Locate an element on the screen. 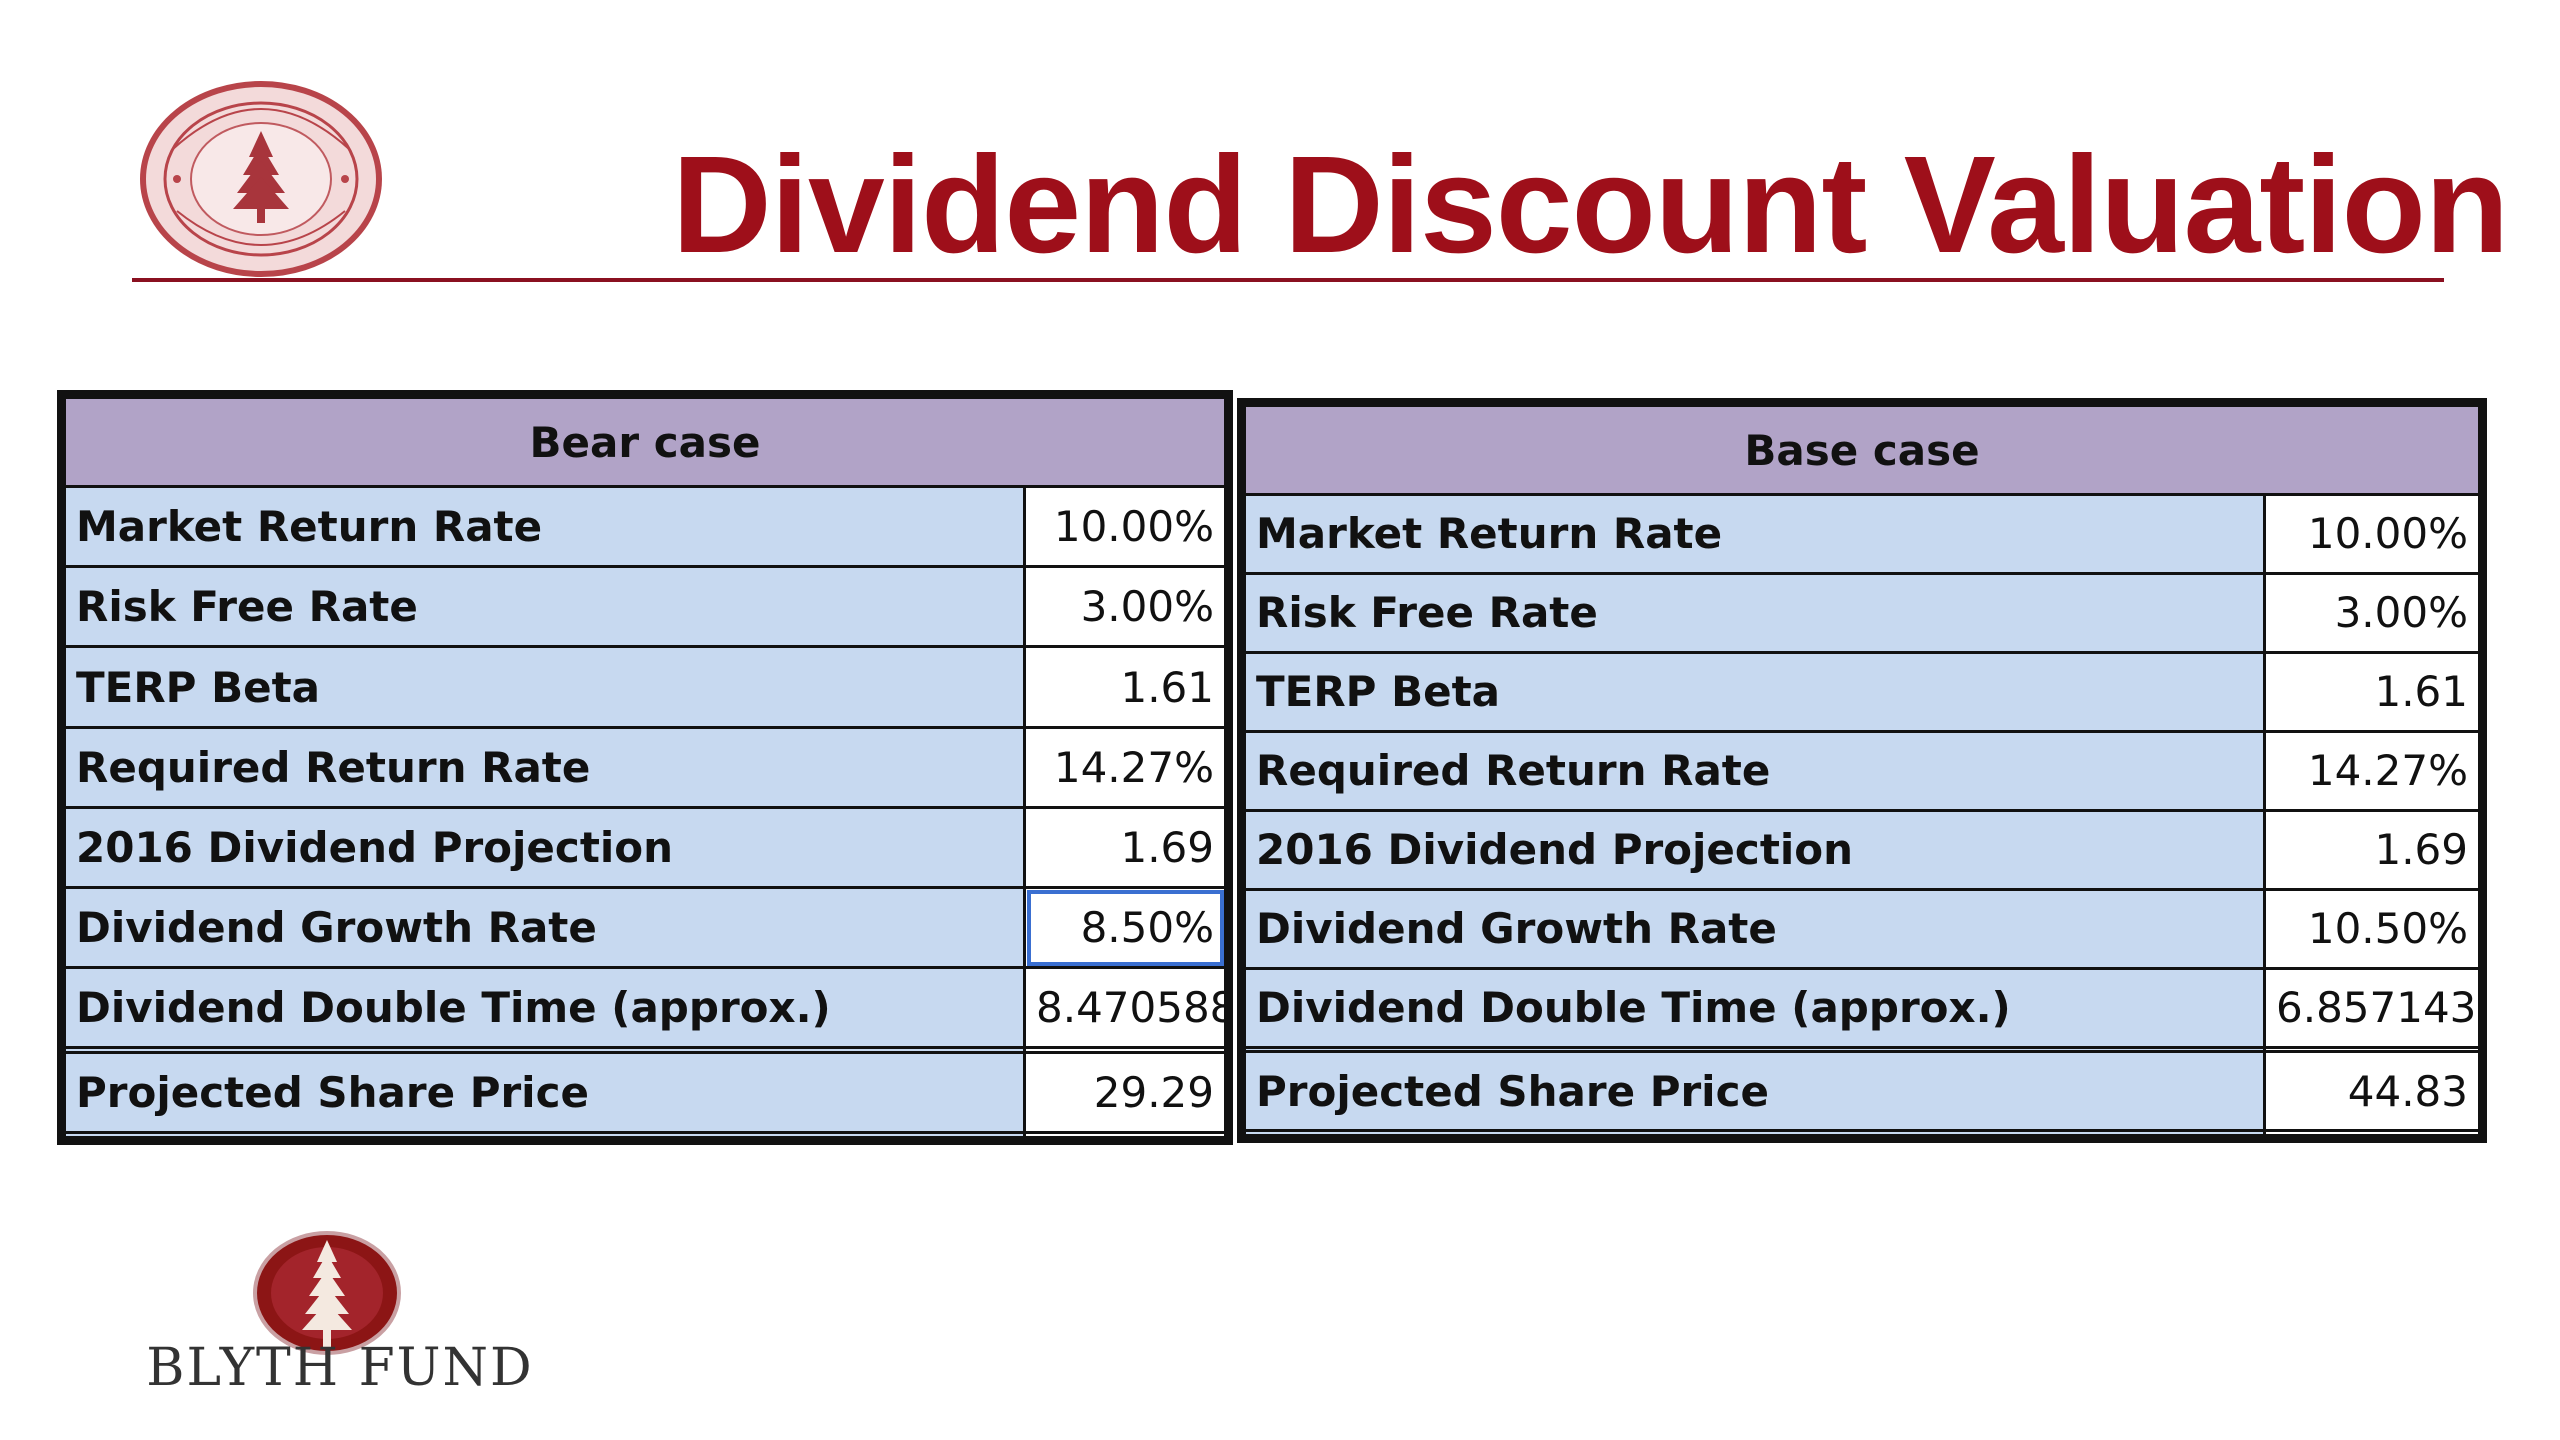  selected-cell: 8.50% is located at coordinates (1125, 928).